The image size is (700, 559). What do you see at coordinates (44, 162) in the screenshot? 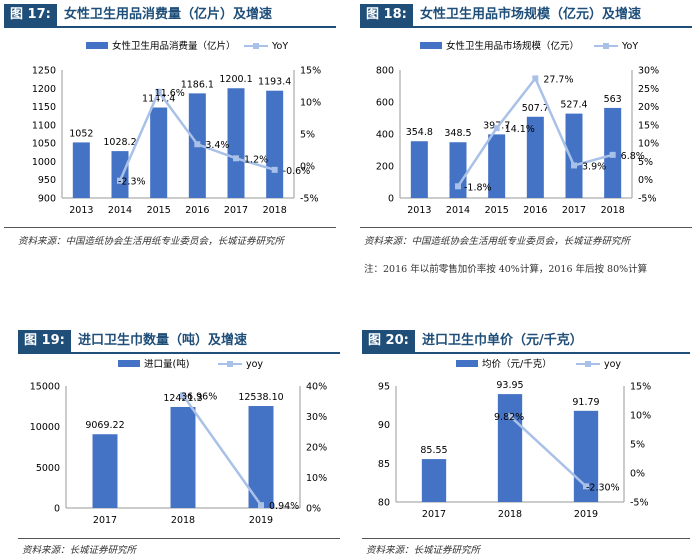
I see `y-tick-label: 1000` at bounding box center [44, 162].